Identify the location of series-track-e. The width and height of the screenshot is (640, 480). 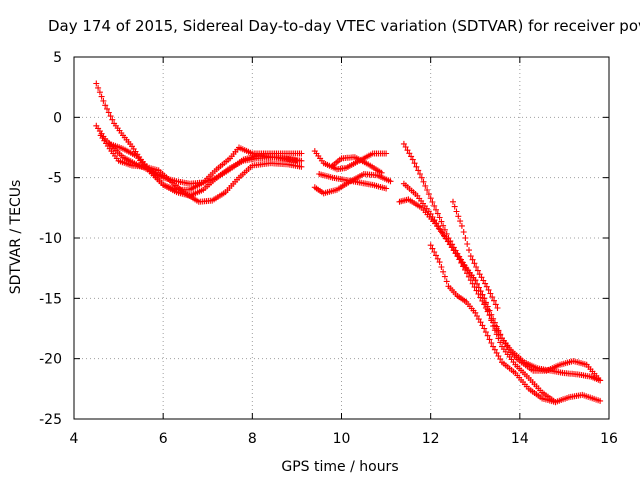
(350, 160).